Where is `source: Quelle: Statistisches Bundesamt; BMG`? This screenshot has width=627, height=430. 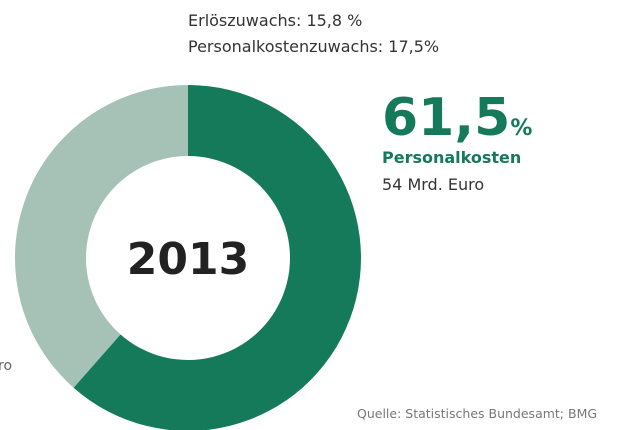 source: Quelle: Statistisches Bundesamt; BMG is located at coordinates (477, 413).